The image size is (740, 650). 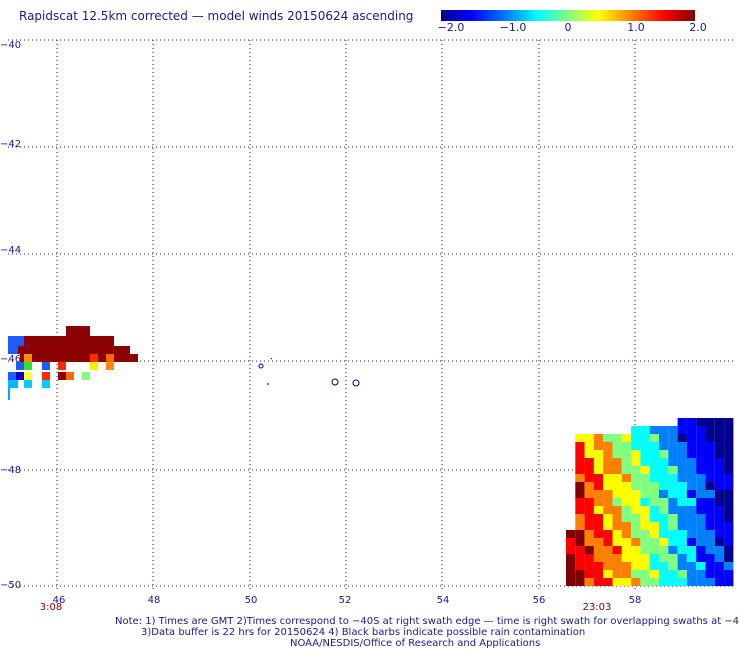 What do you see at coordinates (635, 600) in the screenshot?
I see `lon-label: 58` at bounding box center [635, 600].